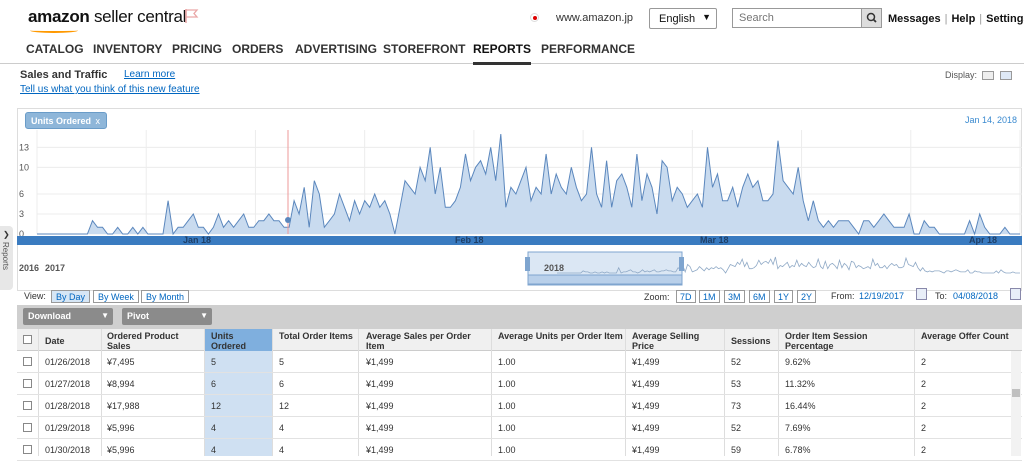 This screenshot has height=461, width=1024. I want to click on table-view-icon, so click(988, 75).